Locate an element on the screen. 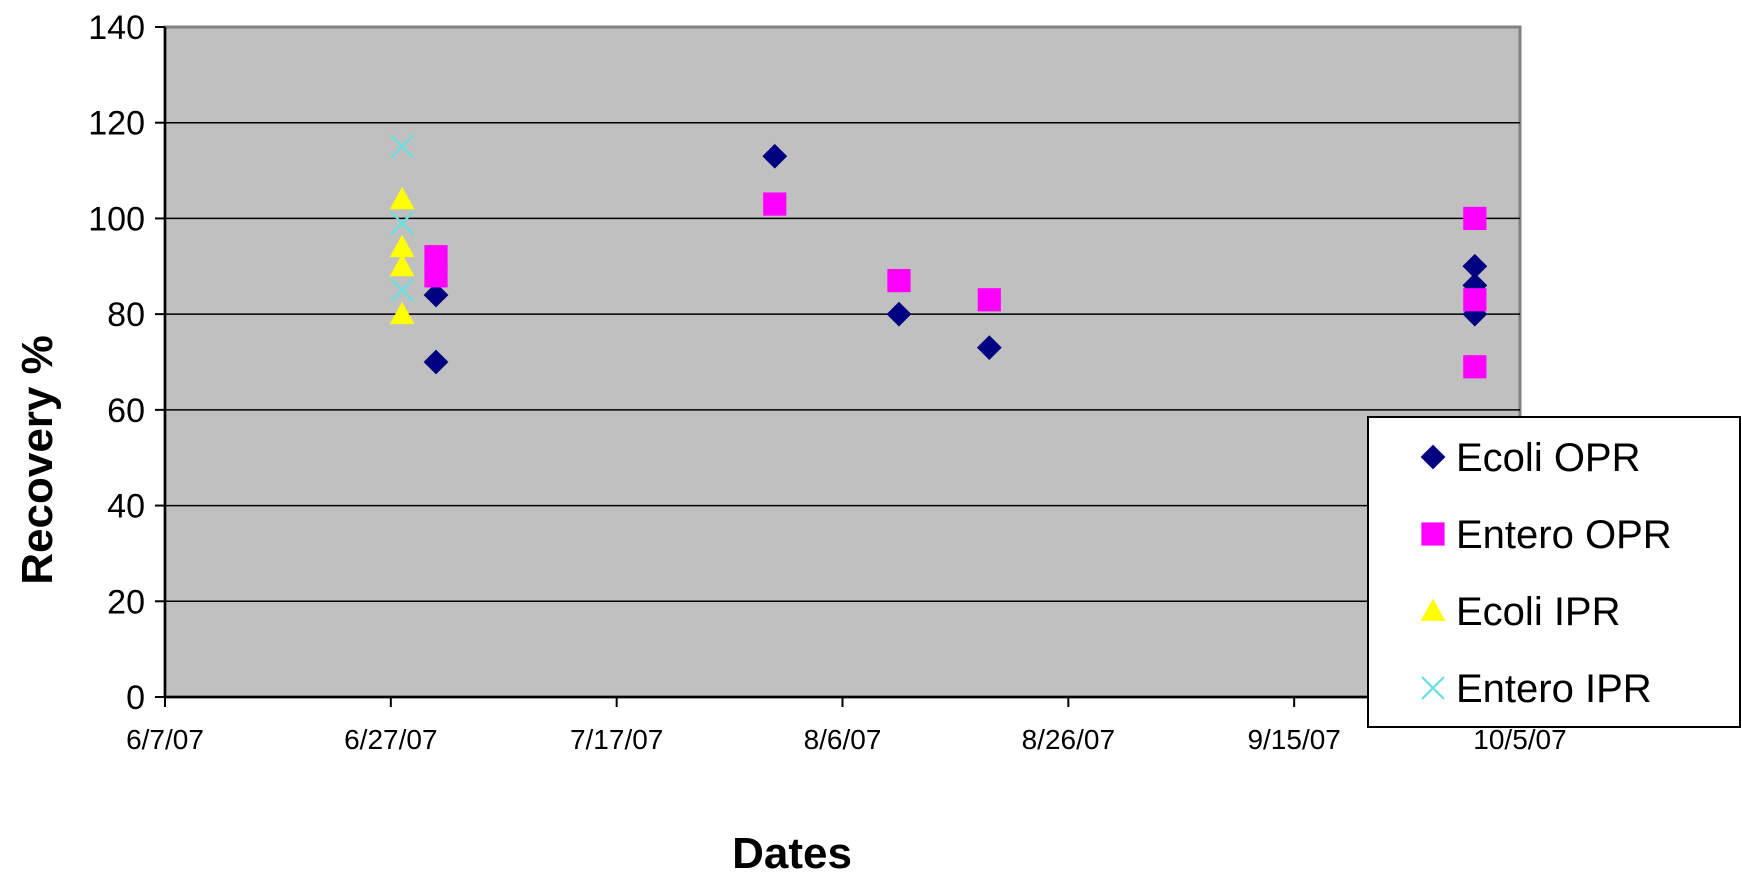 Image resolution: width=1742 pixels, height=873 pixels. y-tick-label: 0 is located at coordinates (135, 698).